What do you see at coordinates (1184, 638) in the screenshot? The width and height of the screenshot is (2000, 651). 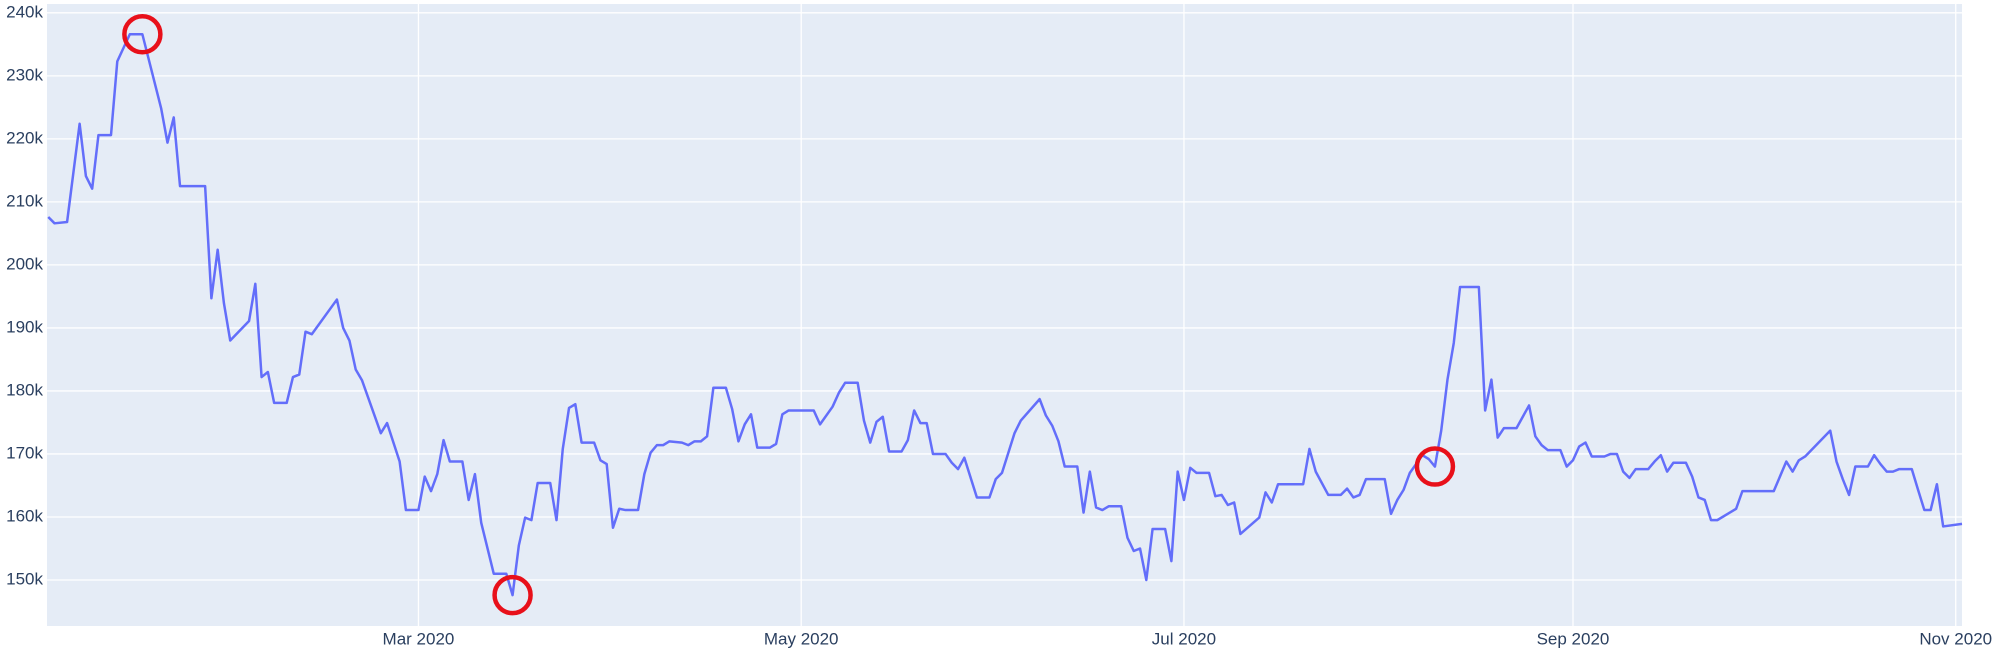 I see `x-tick-label: Jul 2020` at bounding box center [1184, 638].